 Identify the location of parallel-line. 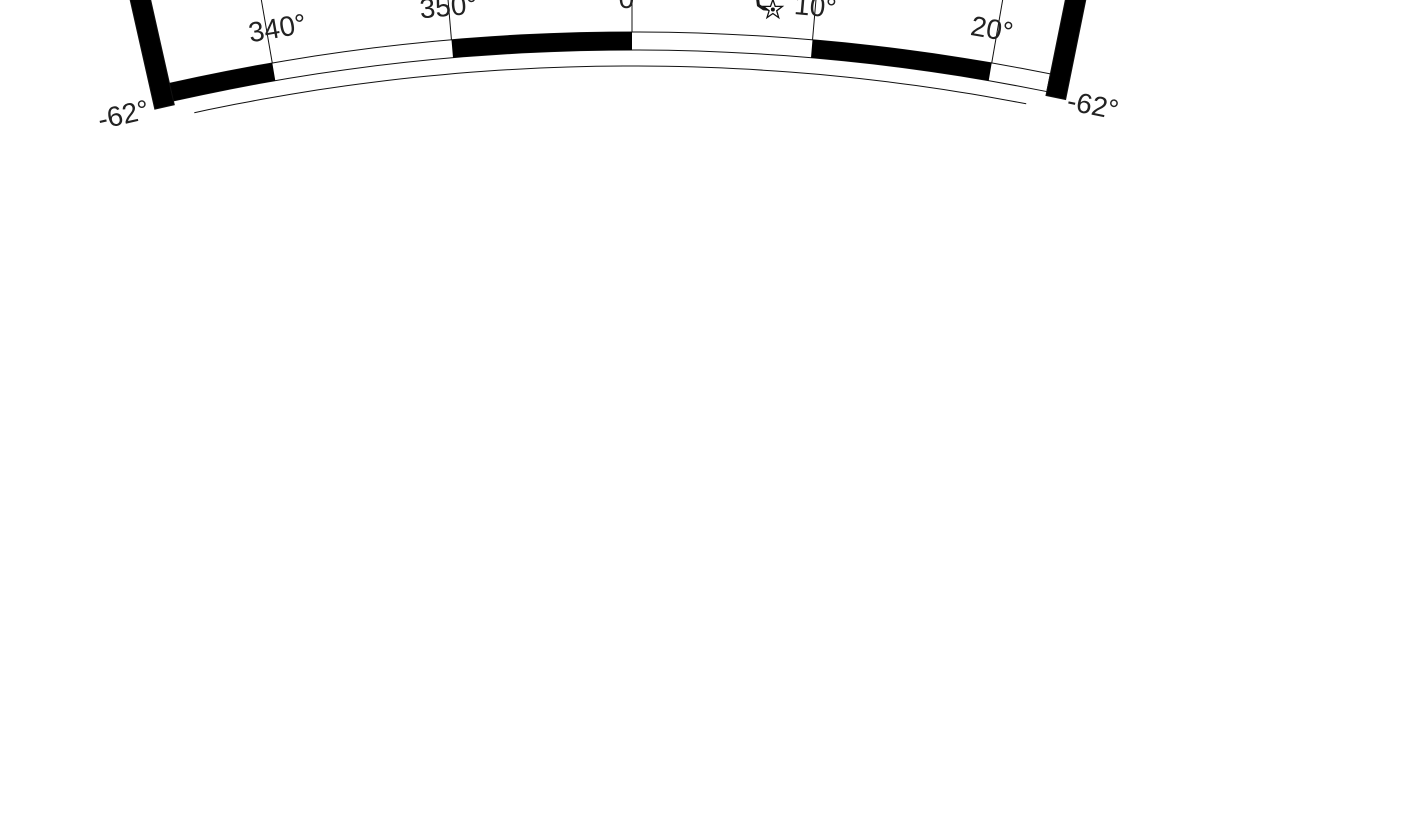
(610, 89).